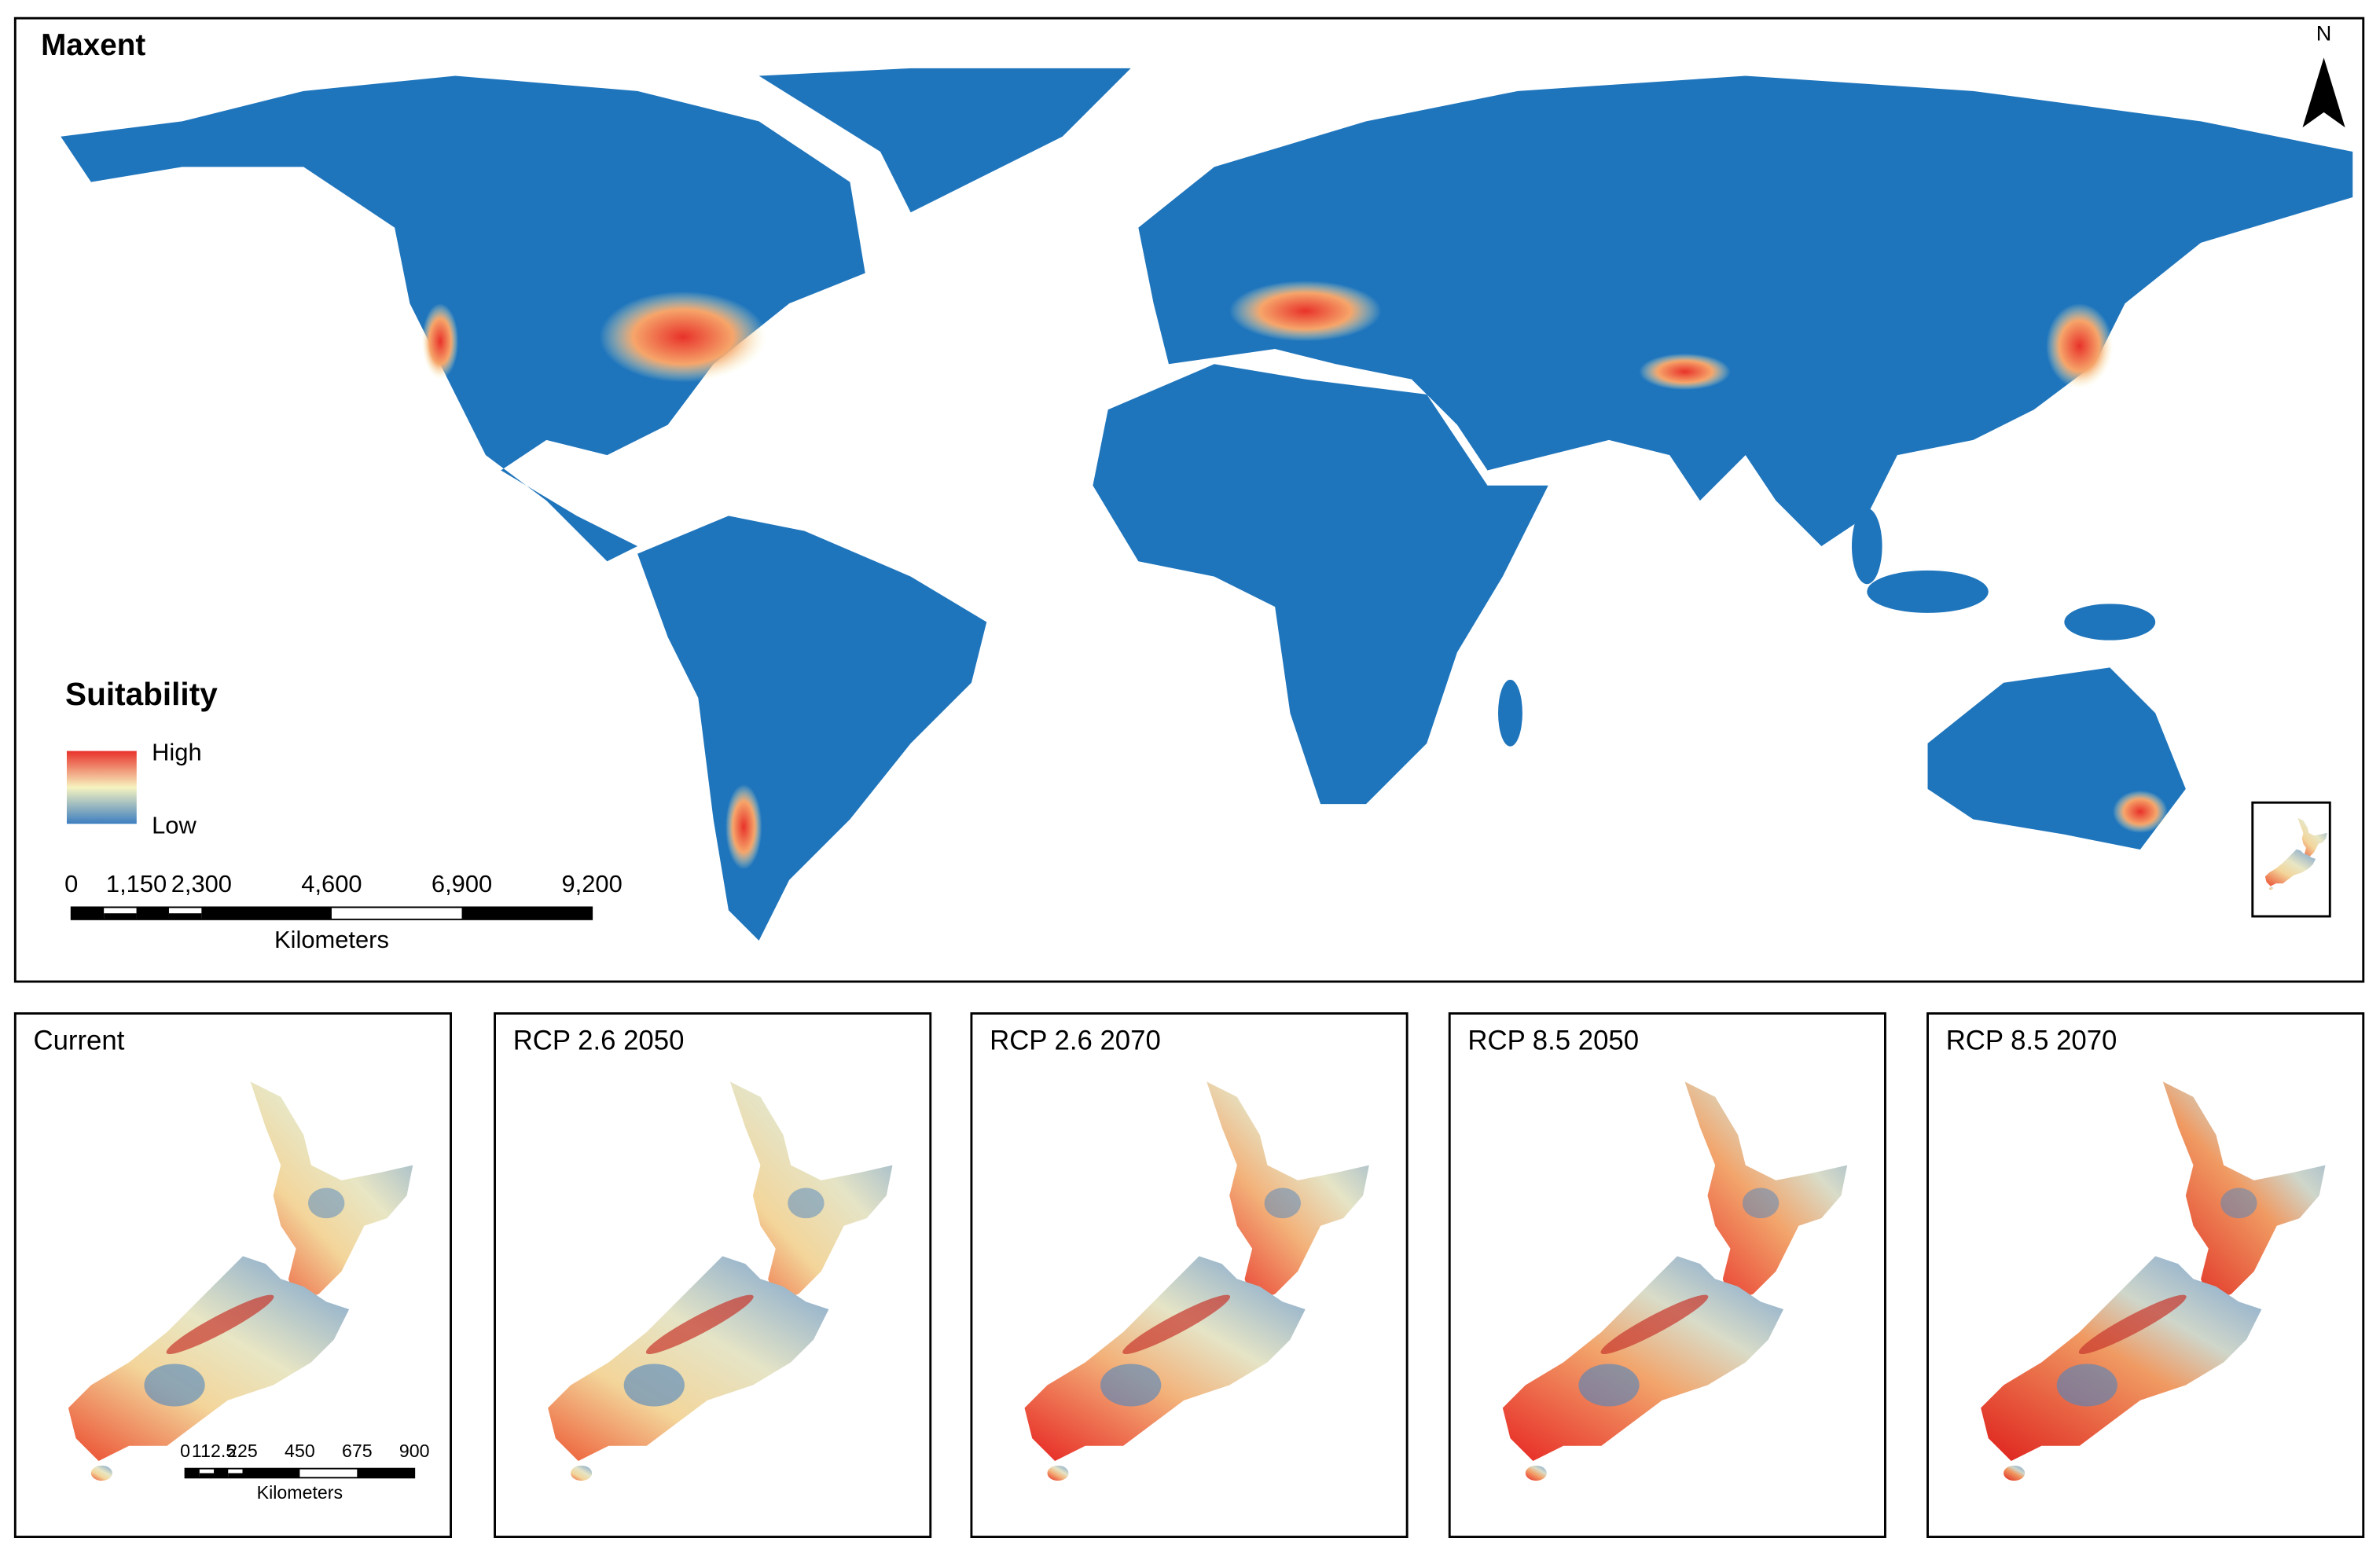 This screenshot has height=1549, width=2380. Describe the element at coordinates (599, 1040) in the screenshot. I see `panel-title: RCP 2.6 2050` at that location.